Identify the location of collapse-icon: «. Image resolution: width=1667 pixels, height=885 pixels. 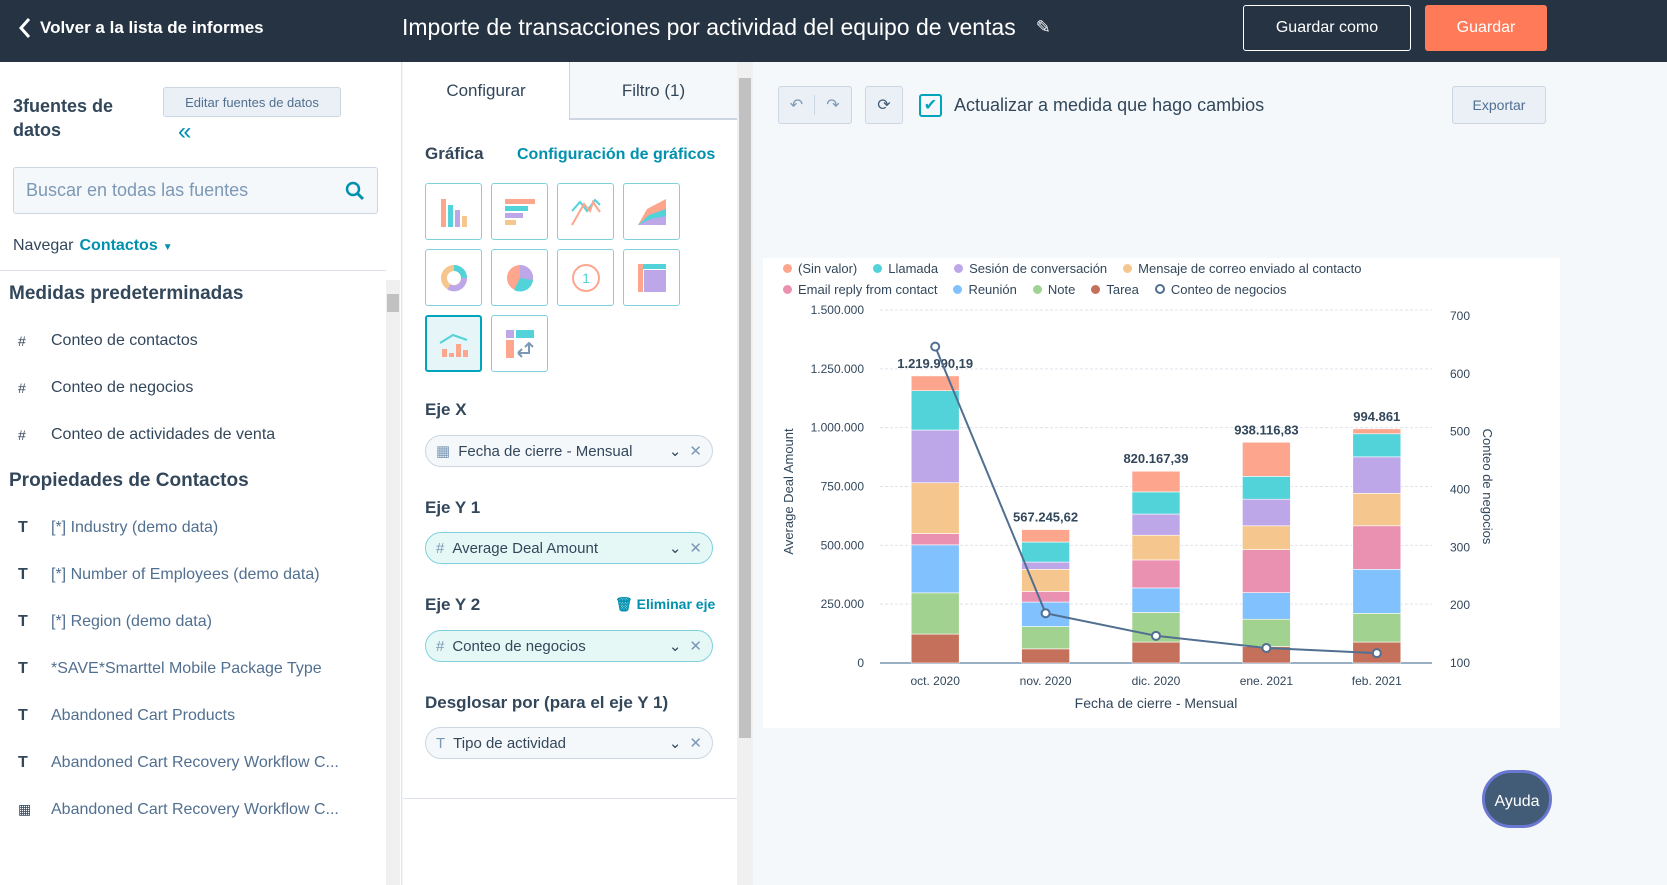
(185, 131).